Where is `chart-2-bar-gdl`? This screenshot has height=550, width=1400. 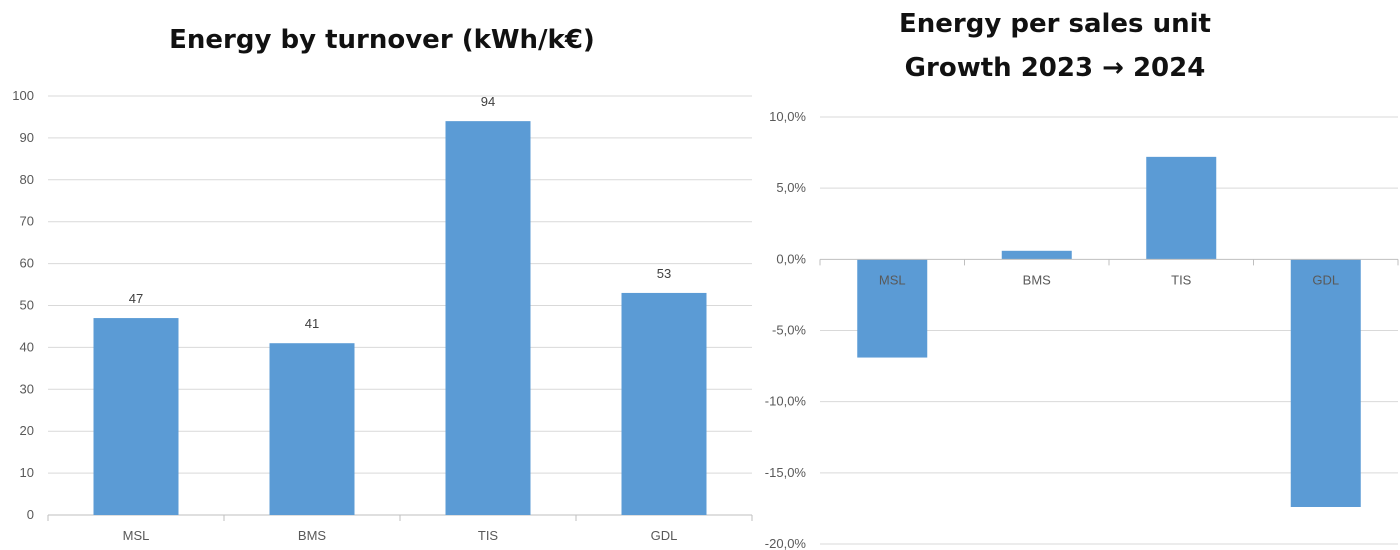
chart-2-bar-gdl is located at coordinates (1325, 383).